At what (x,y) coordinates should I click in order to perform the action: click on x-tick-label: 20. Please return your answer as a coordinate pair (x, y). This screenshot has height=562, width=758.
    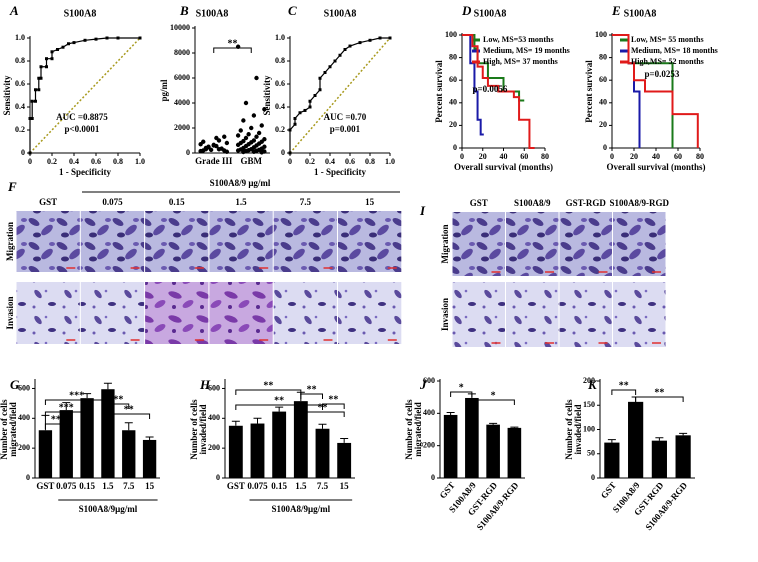
    Looking at the image, I should click on (483, 156).